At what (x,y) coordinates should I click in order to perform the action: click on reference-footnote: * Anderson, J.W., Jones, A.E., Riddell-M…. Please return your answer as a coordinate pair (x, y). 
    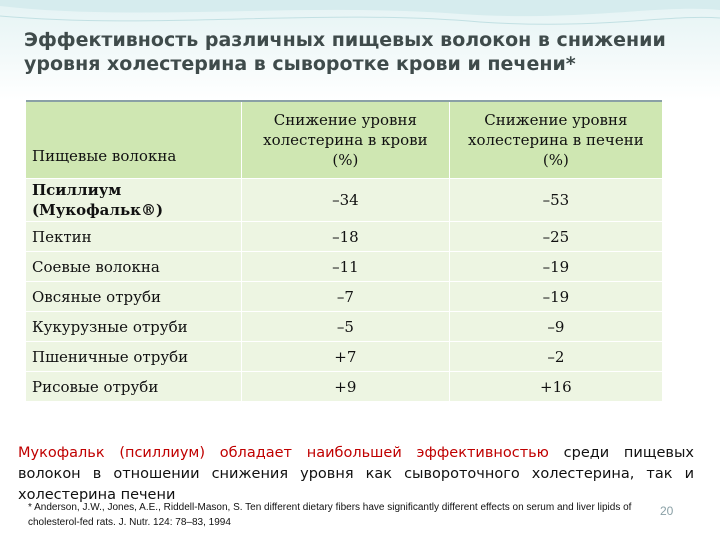
    Looking at the image, I should click on (330, 515).